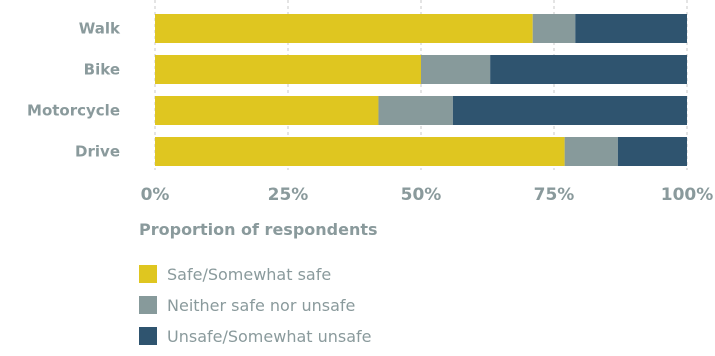 This screenshot has height=356, width=715. Describe the element at coordinates (249, 274) in the screenshot. I see `legend-label: Safe/Somewhat safe` at that location.